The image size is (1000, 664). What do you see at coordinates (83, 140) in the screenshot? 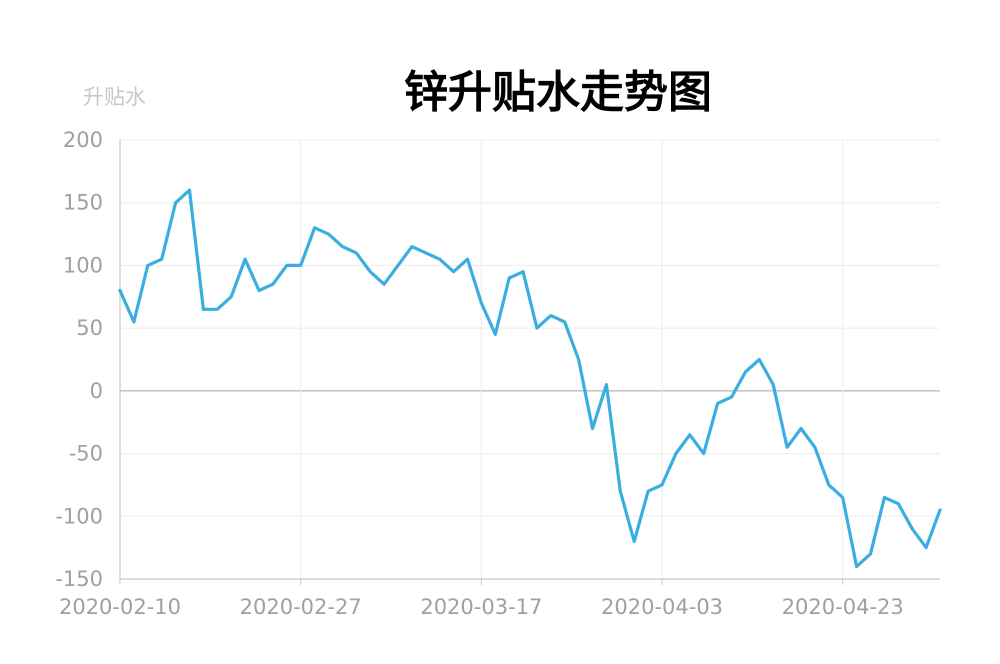
I see `y-tick-label: 200` at bounding box center [83, 140].